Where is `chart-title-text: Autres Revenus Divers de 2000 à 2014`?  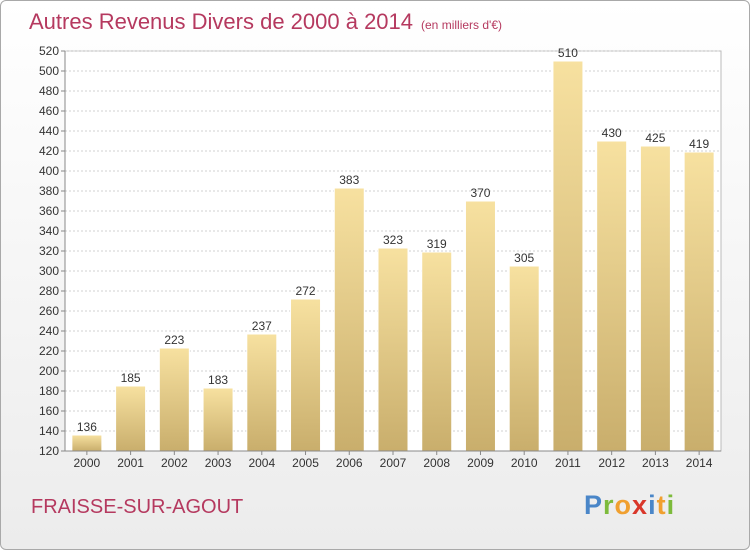
chart-title-text: Autres Revenus Divers de 2000 à 2014 is located at coordinates (221, 21).